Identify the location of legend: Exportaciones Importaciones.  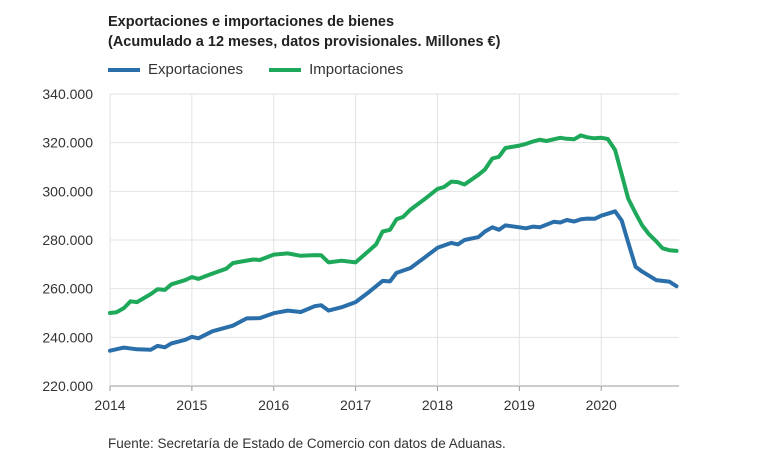
(268, 69).